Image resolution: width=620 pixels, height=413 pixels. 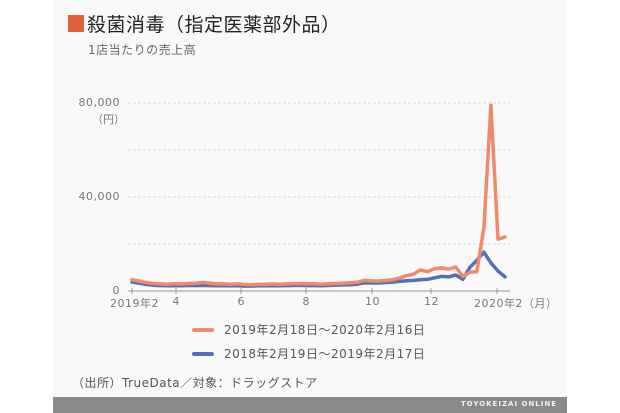 I want to click on x-tick-label: 6, so click(x=241, y=301).